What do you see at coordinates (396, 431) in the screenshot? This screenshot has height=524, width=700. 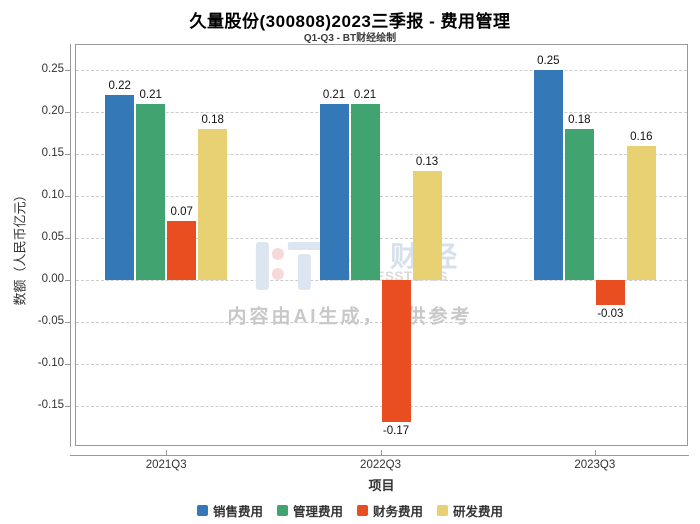 I see `bar-value-label: -0.17` at bounding box center [396, 431].